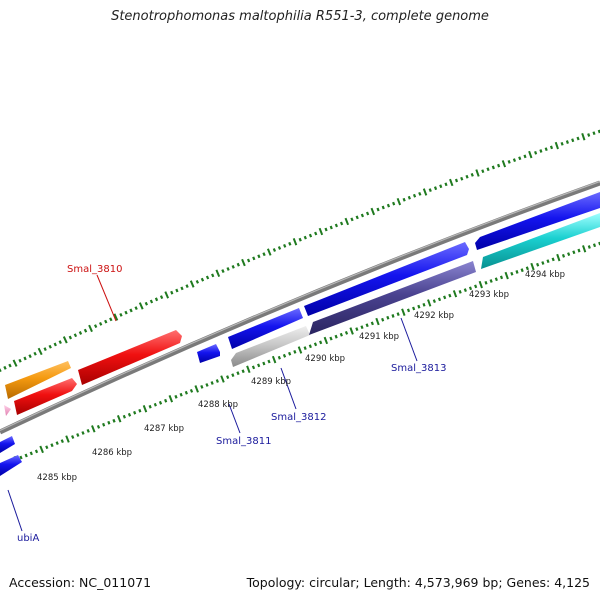  Describe the element at coordinates (379, 337) in the screenshot. I see `kbp-label-4291: 4291 kbp` at that location.